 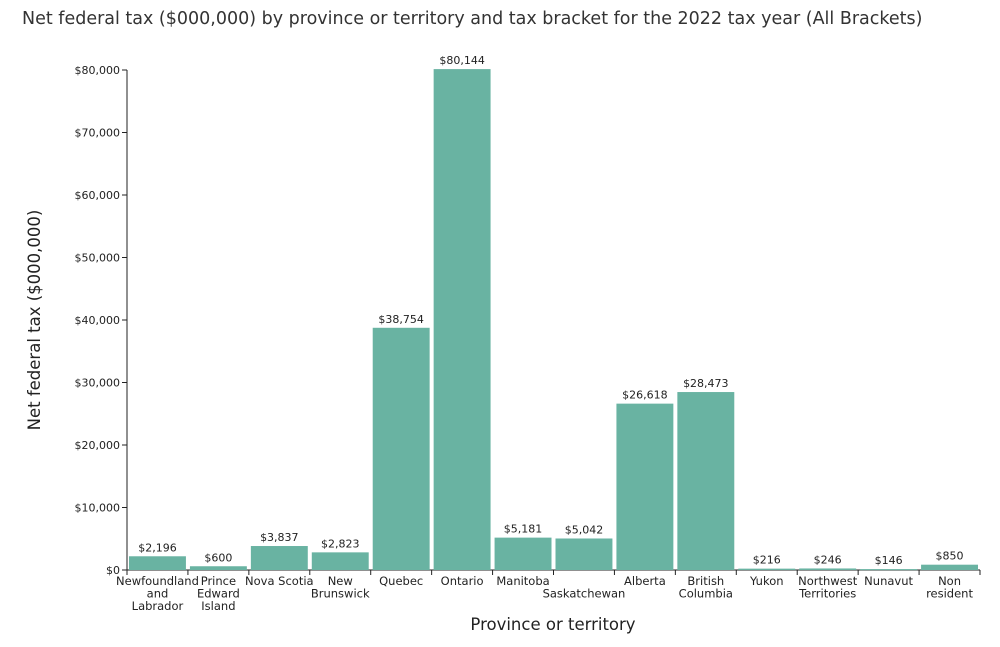 I want to click on y-axis-title: Net federal tax ($000,000), so click(x=34, y=320).